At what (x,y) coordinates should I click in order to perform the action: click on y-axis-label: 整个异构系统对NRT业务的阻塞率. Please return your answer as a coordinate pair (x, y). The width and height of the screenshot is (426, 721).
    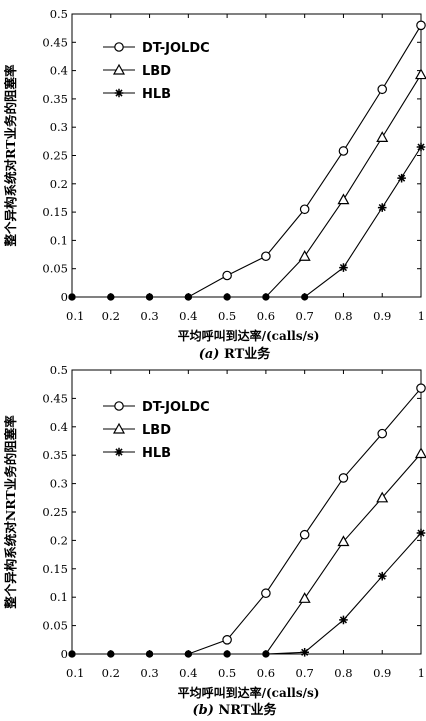
    Looking at the image, I should click on (10, 512).